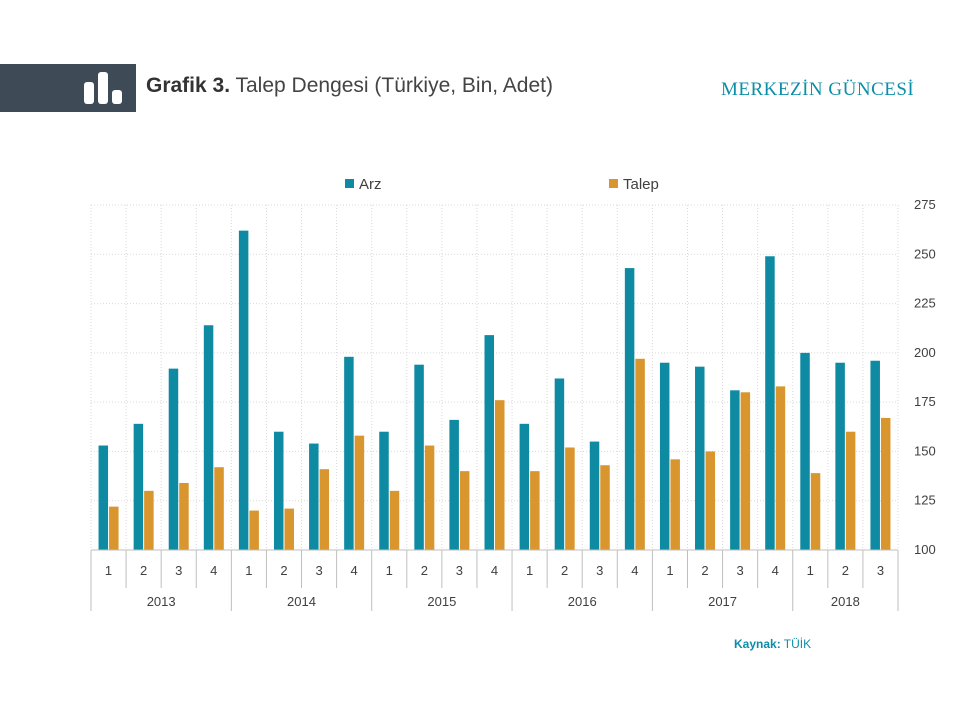  What do you see at coordinates (349, 183) in the screenshot?
I see `legend-swatch-arz` at bounding box center [349, 183].